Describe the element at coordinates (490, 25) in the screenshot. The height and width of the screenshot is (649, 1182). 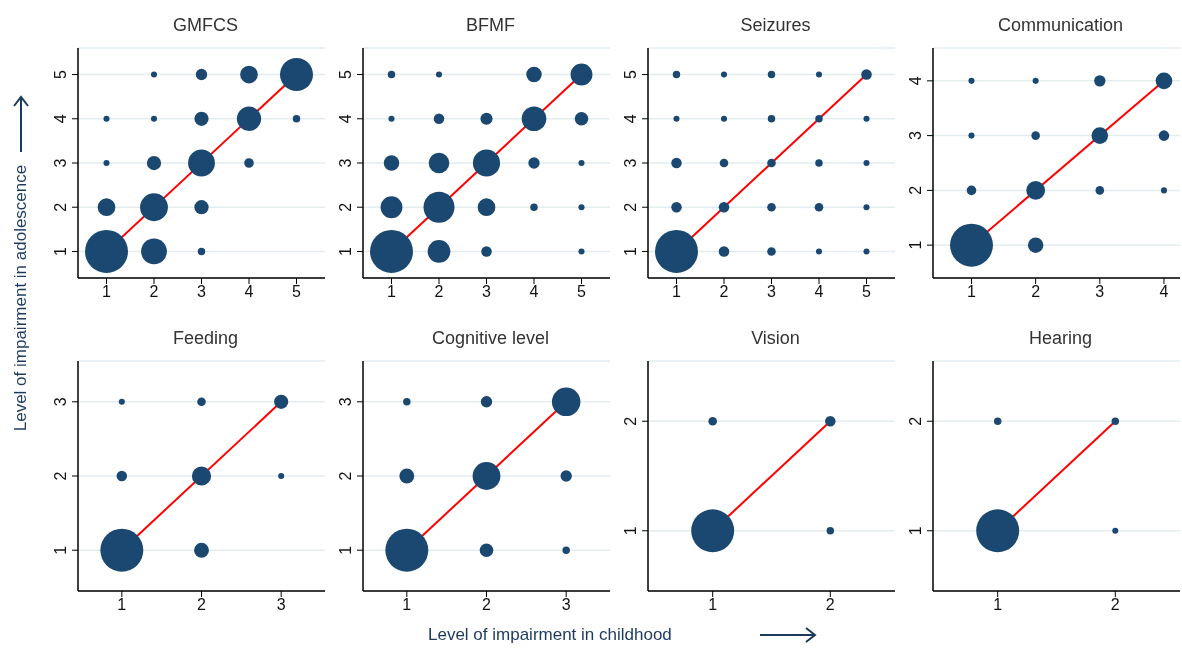
I see `chart-title: BFMF` at that location.